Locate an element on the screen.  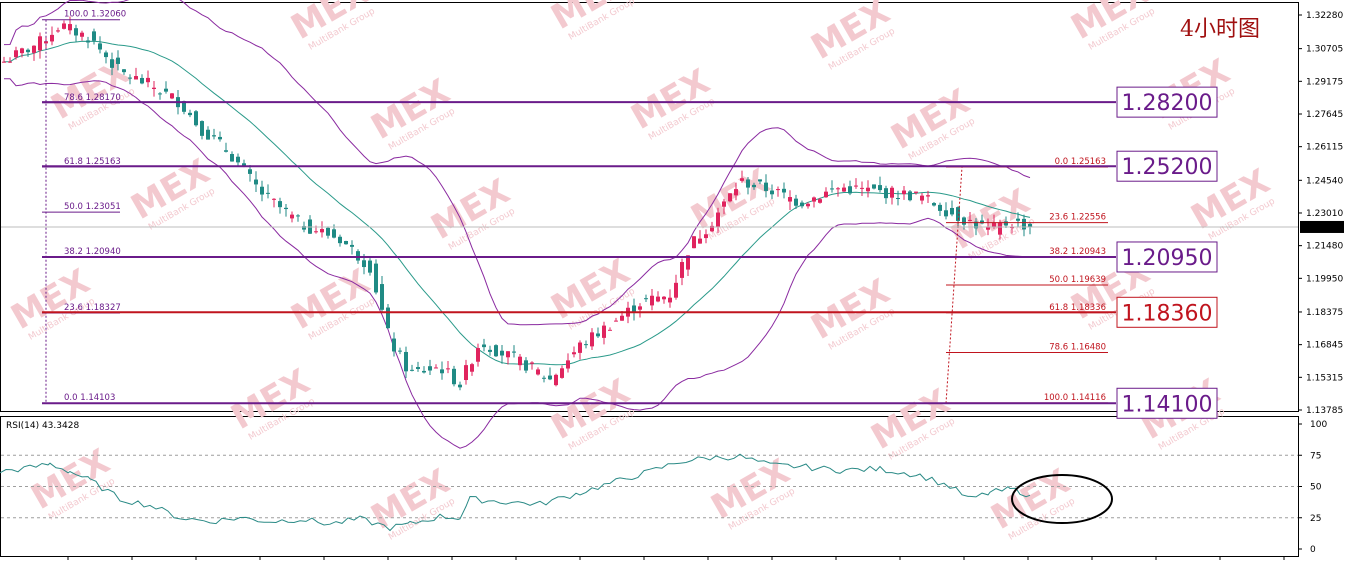
price-tick-label: 1.32280 is located at coordinates (1324, 16).